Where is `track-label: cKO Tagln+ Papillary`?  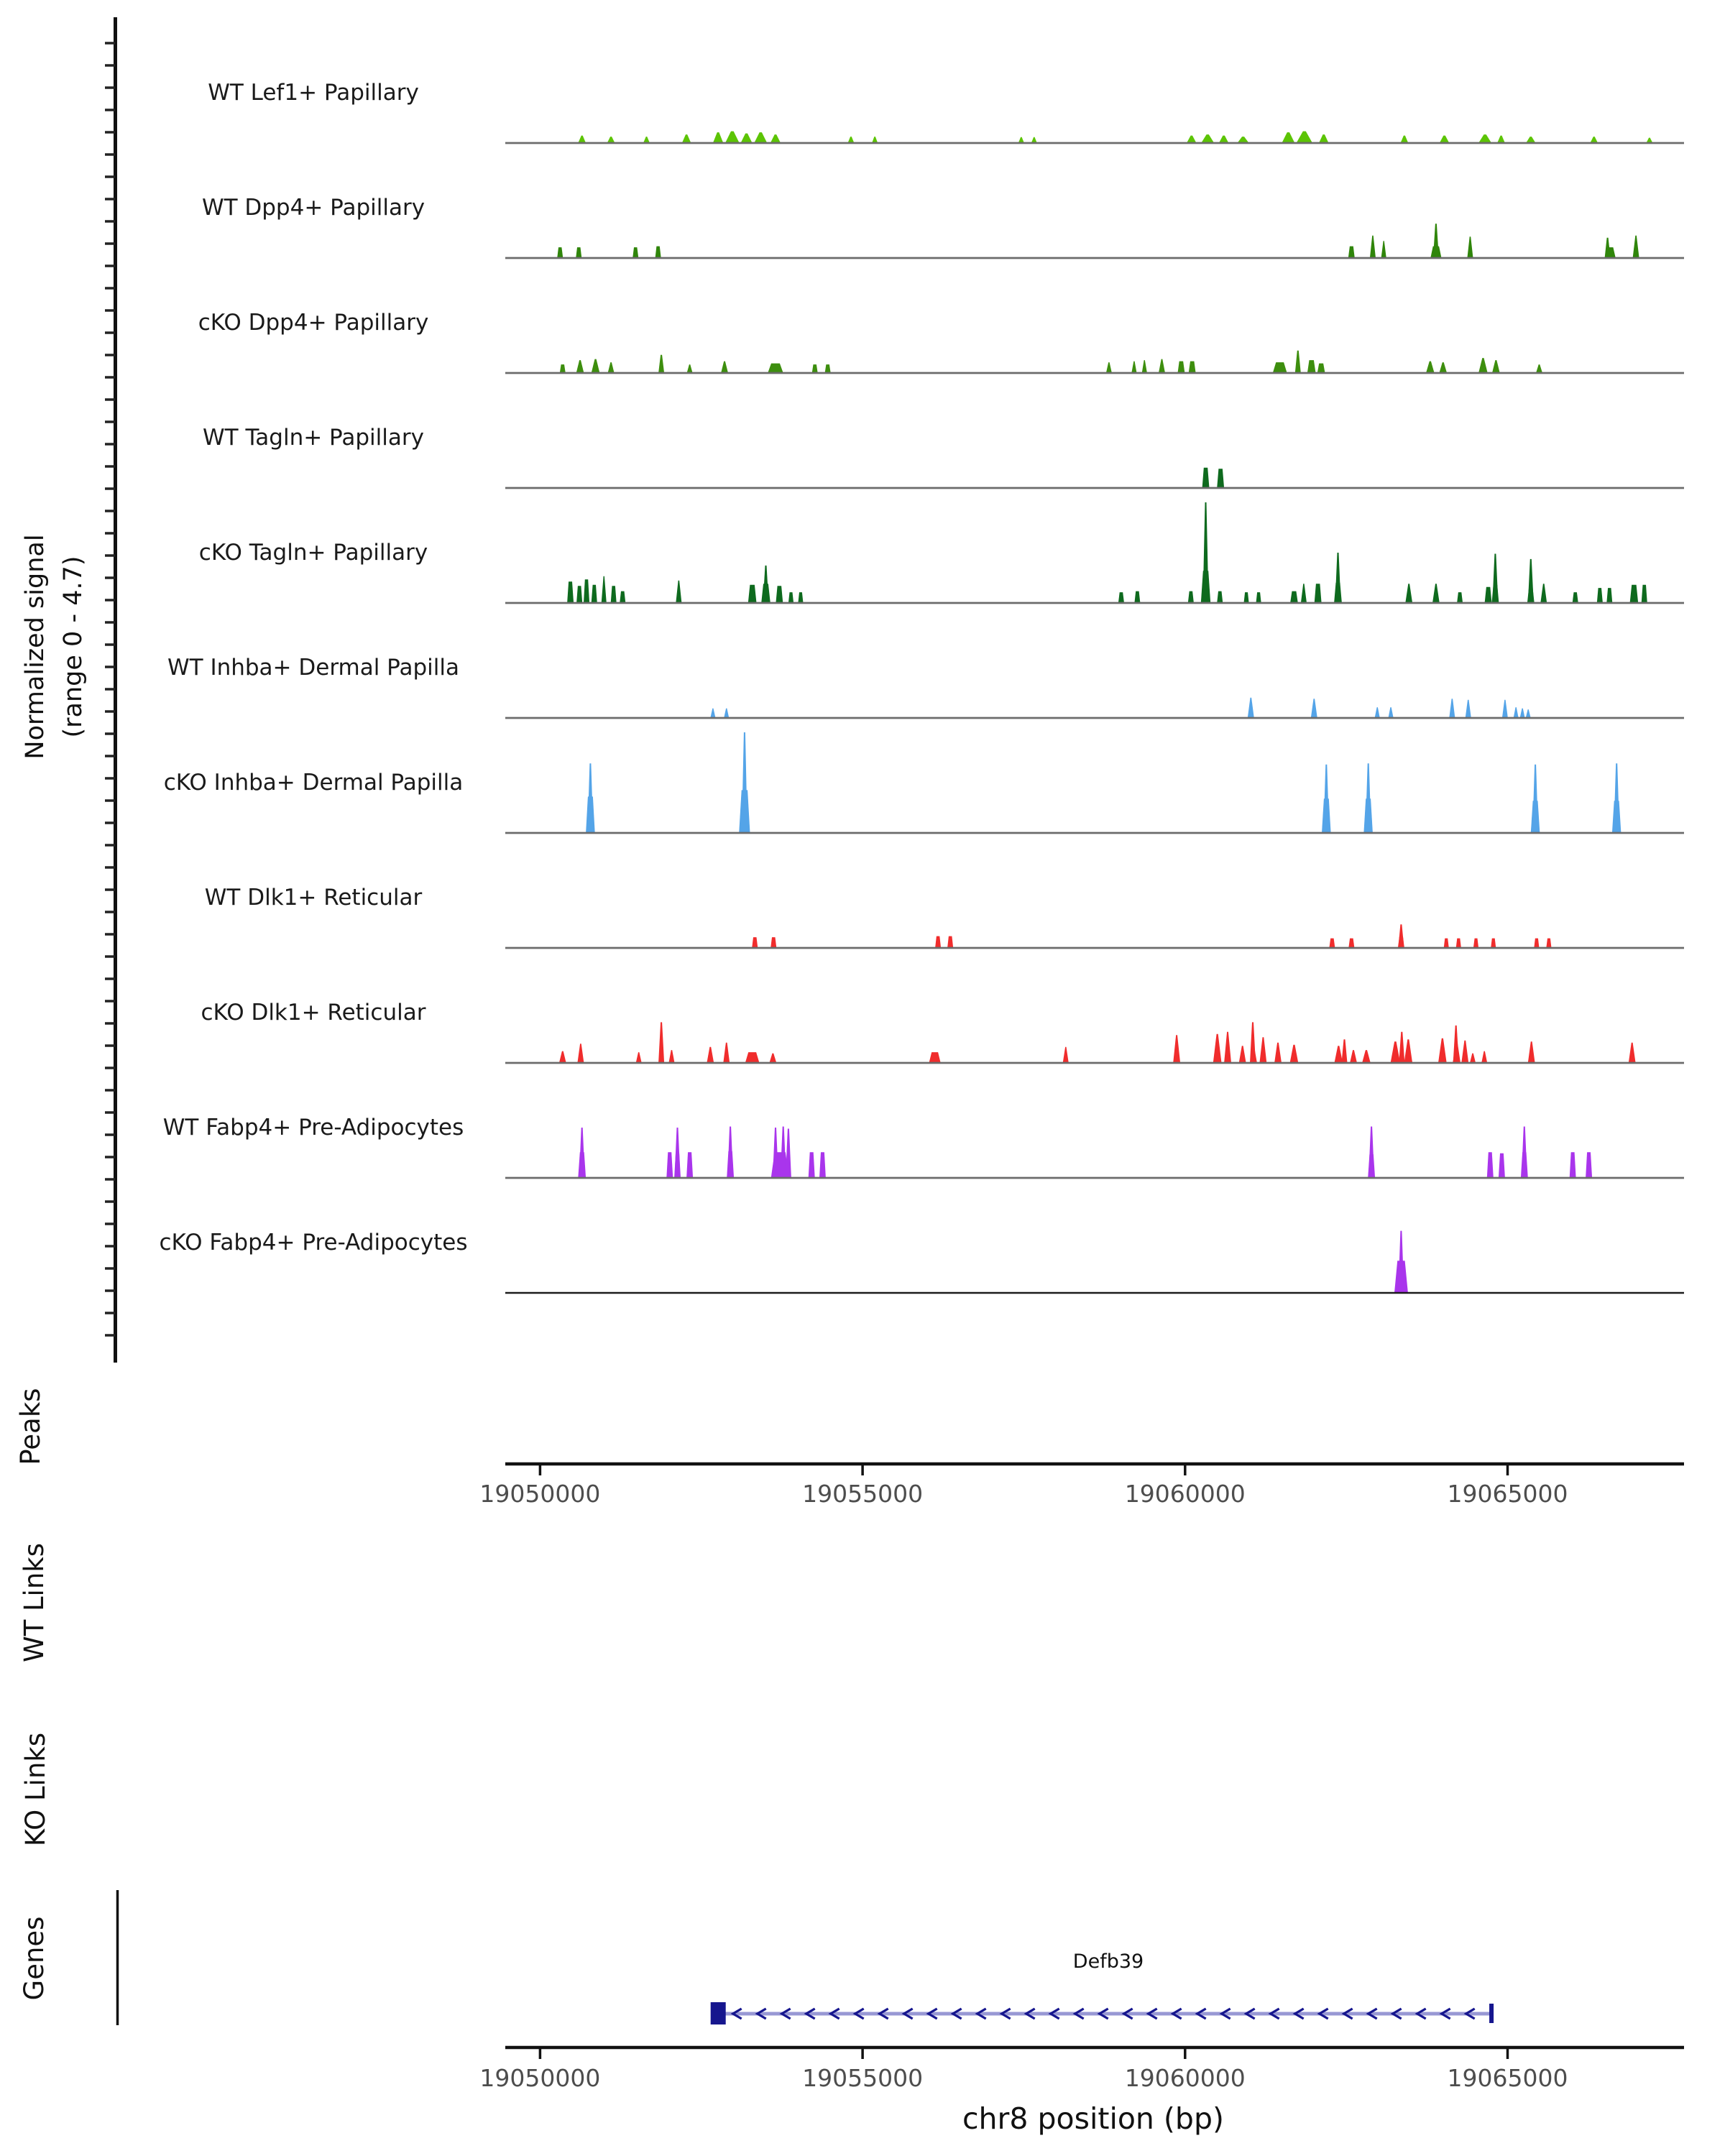
track-label: cKO Tagln+ Papillary is located at coordinates (313, 553).